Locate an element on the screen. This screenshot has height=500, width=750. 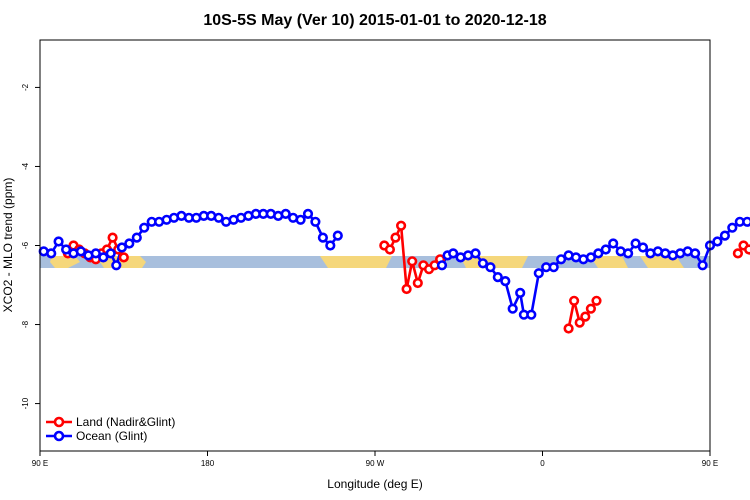
y-tick-label: -2 is located at coordinates (25, 87).